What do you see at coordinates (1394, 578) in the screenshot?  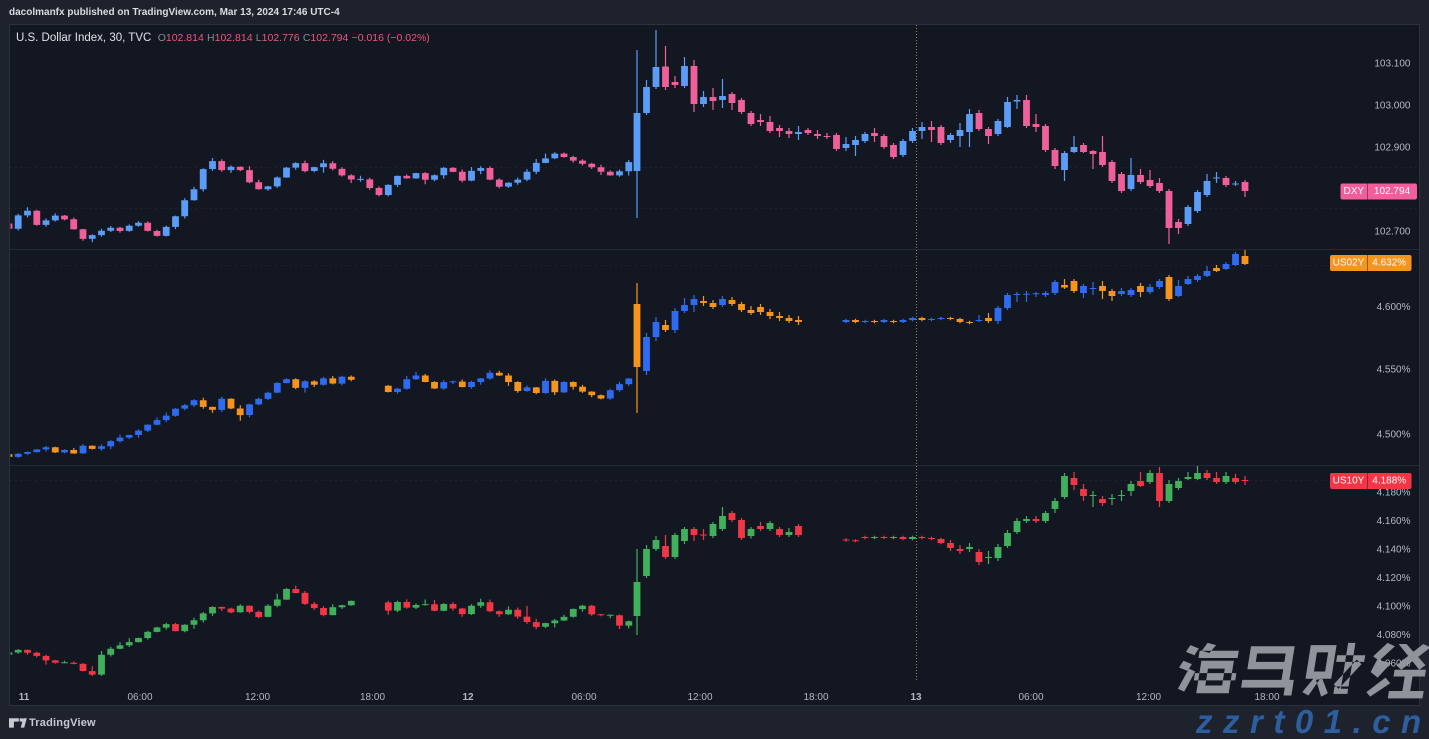 I see `svg-text: 4.120%` at bounding box center [1394, 578].